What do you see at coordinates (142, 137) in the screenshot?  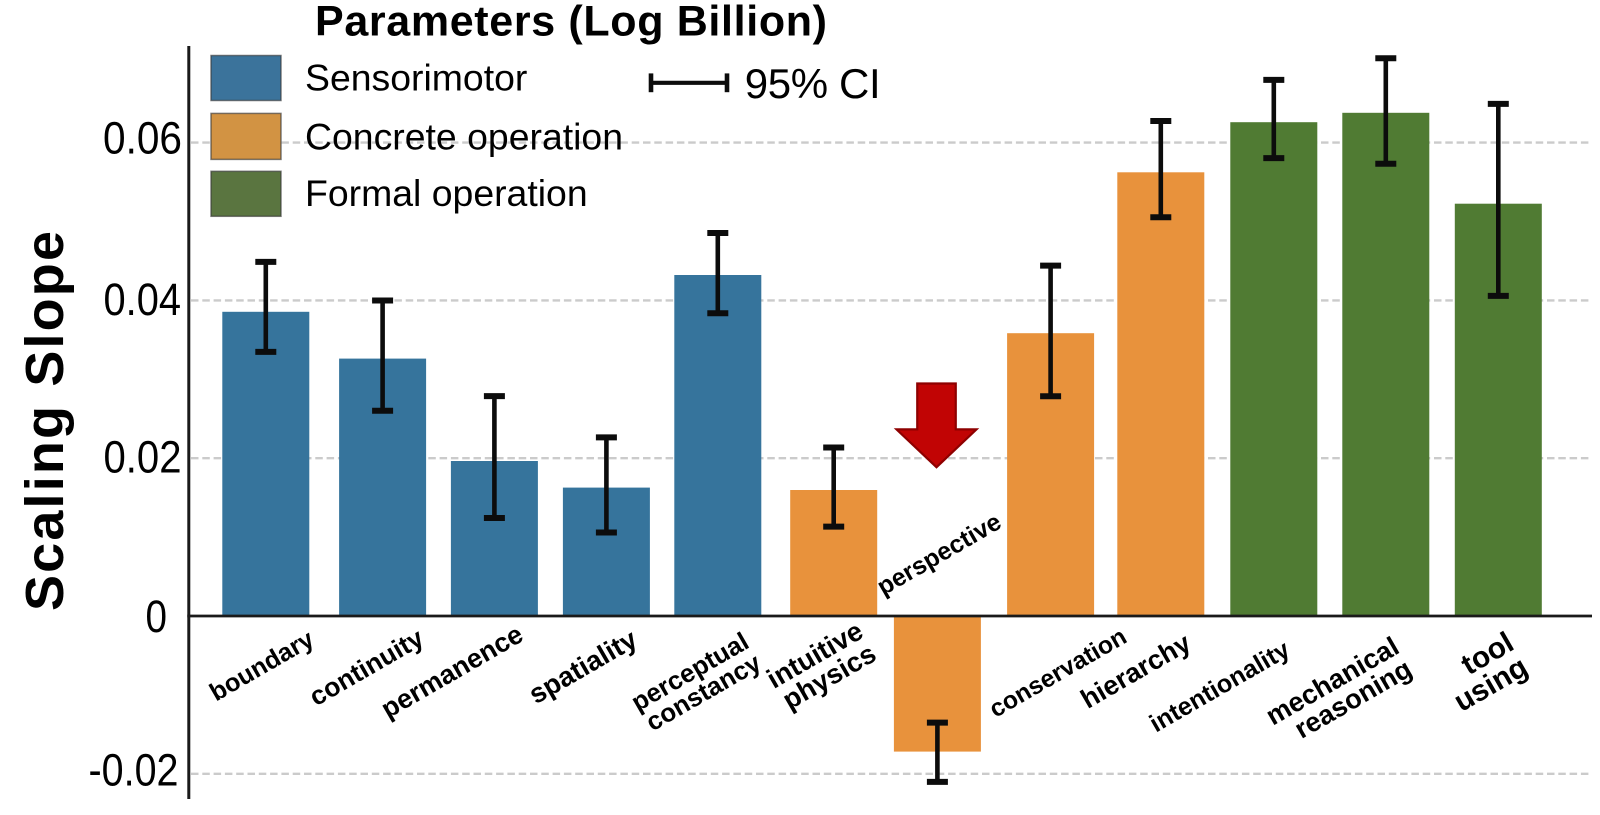 I see `svg-text: 0.06` at bounding box center [142, 137].